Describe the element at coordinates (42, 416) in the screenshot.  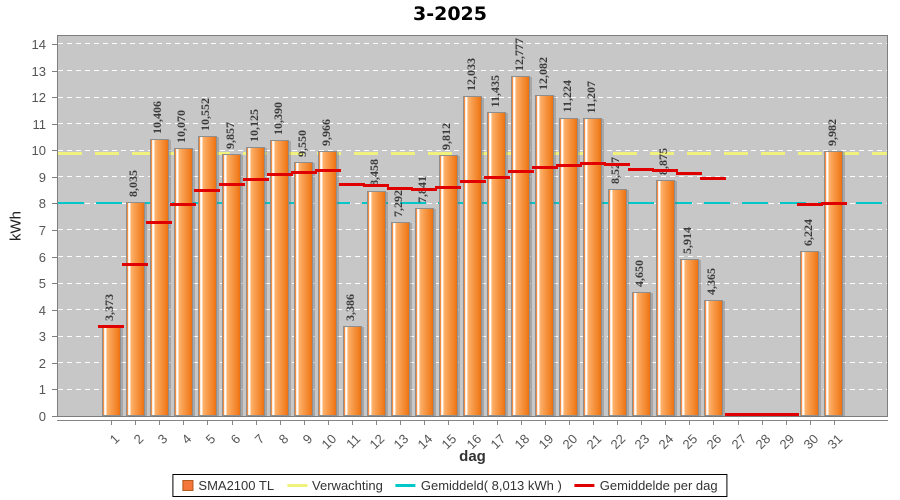
I see `y-tick-label-0: 0` at that location.